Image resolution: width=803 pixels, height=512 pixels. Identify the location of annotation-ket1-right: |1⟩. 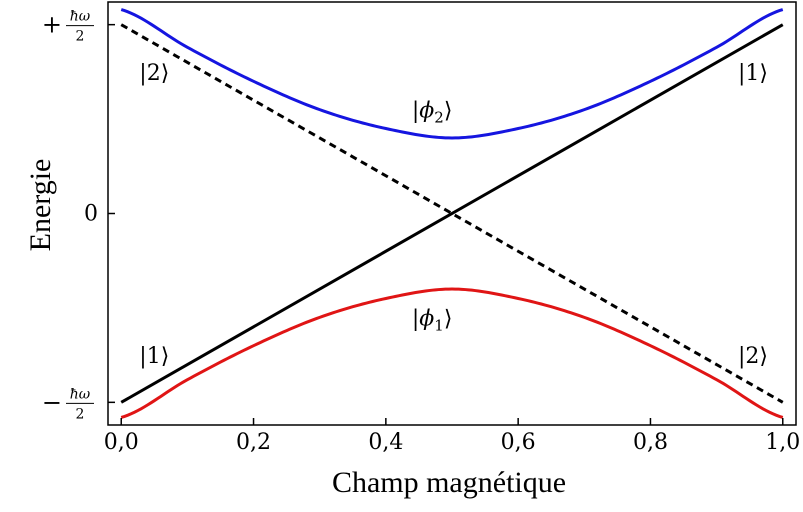
(753, 73).